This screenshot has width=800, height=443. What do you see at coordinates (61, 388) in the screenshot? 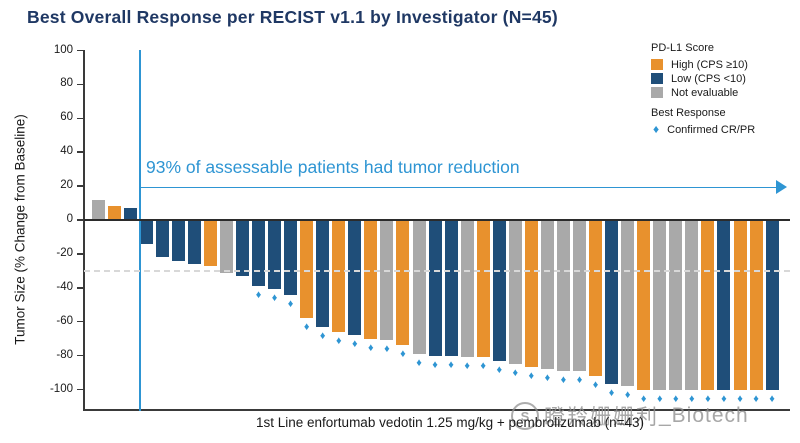
I see `y-tick-label: -100` at bounding box center [61, 388].